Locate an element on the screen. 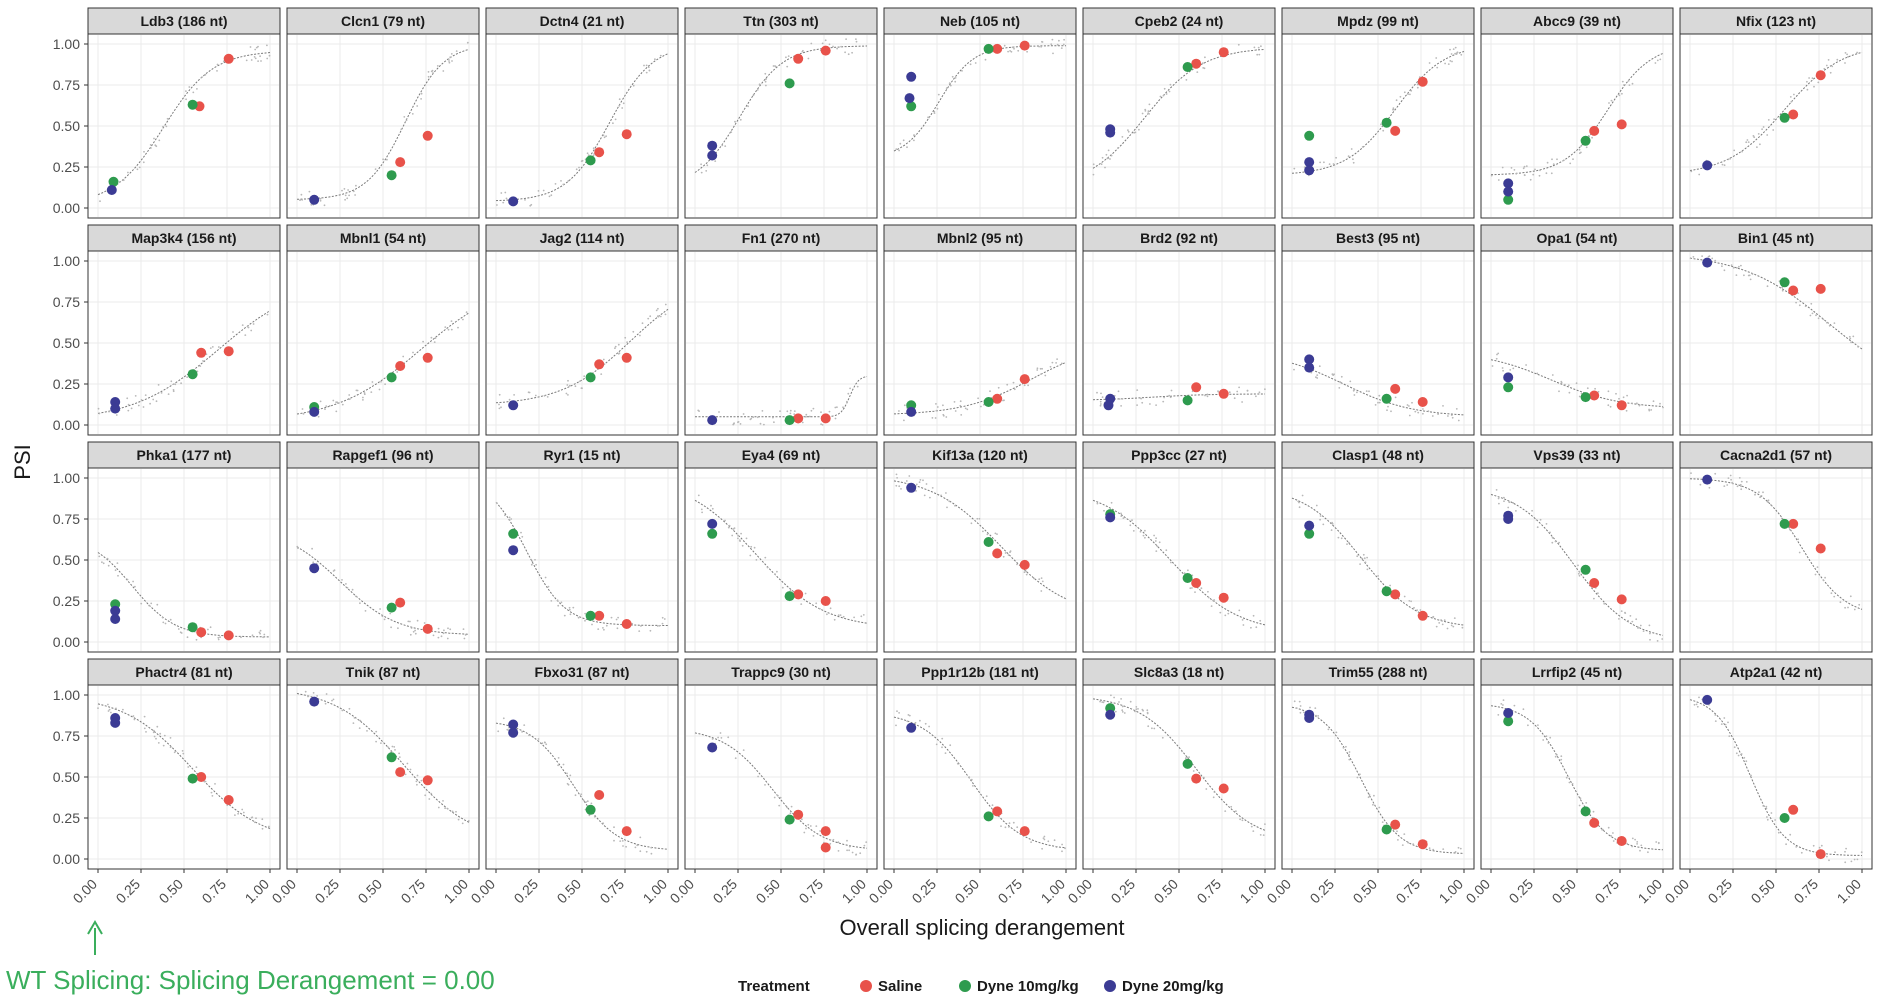  data-point-saline is located at coordinates (825, 50).